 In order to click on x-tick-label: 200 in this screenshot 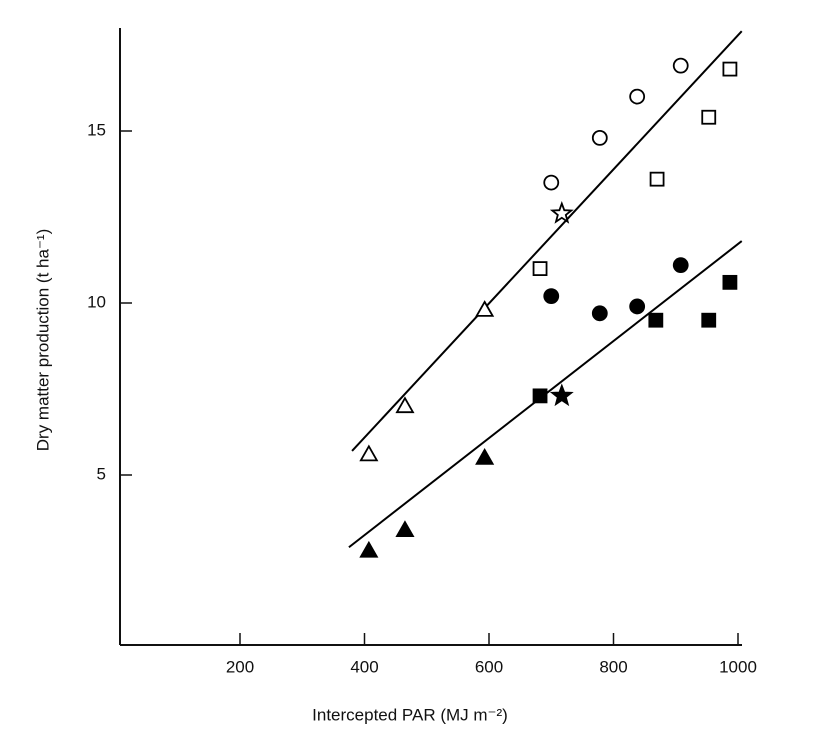, I will do `click(240, 666)`.